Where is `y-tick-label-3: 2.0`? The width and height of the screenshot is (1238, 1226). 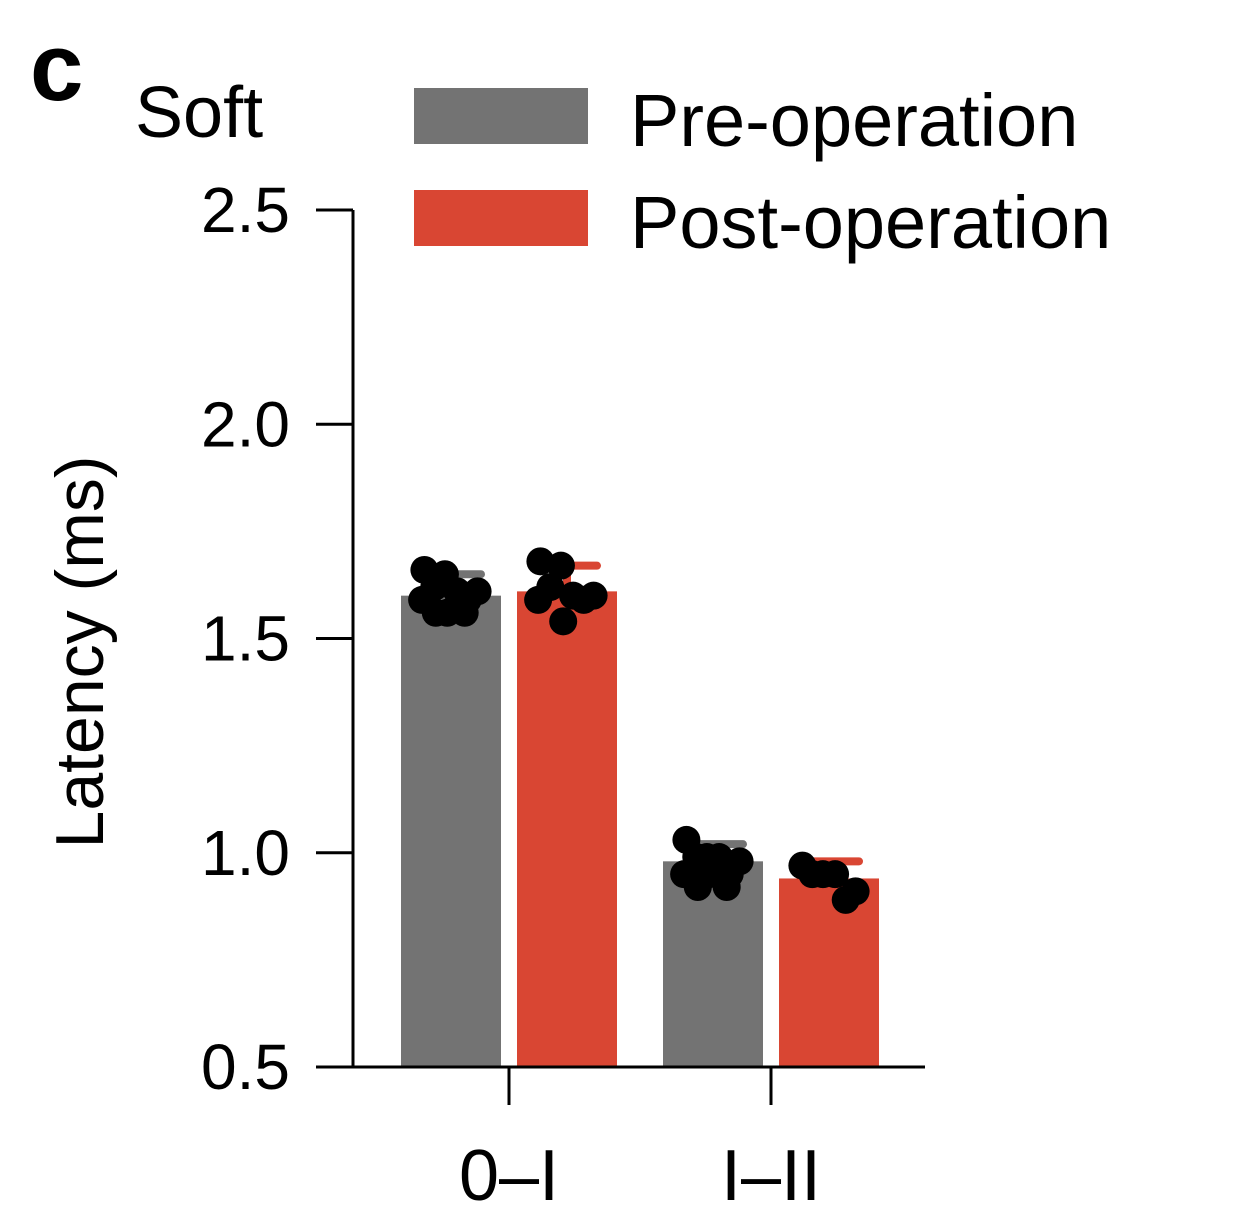
y-tick-label-3: 2.0 is located at coordinates (245, 424).